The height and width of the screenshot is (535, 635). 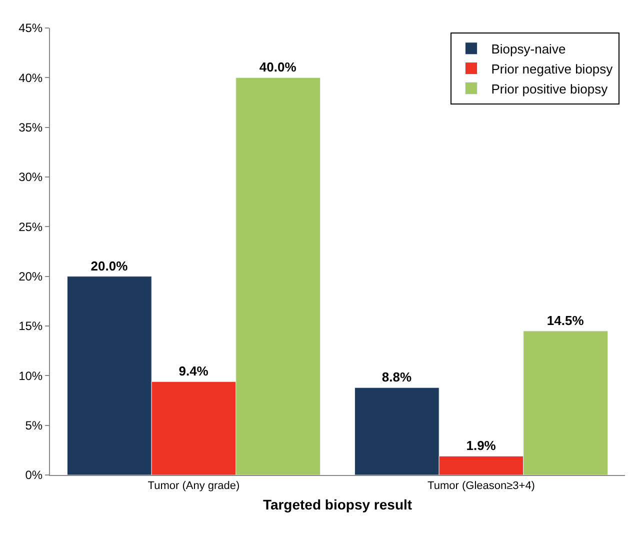 I want to click on x-tick-label: Tumor (Gleason≥3+4), so click(x=481, y=486).